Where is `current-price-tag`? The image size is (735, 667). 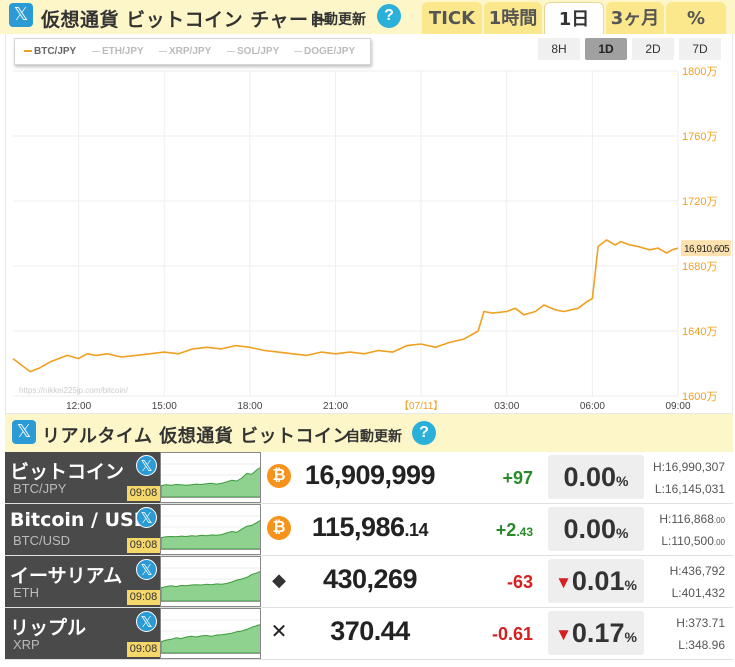 current-price-tag is located at coordinates (706, 248).